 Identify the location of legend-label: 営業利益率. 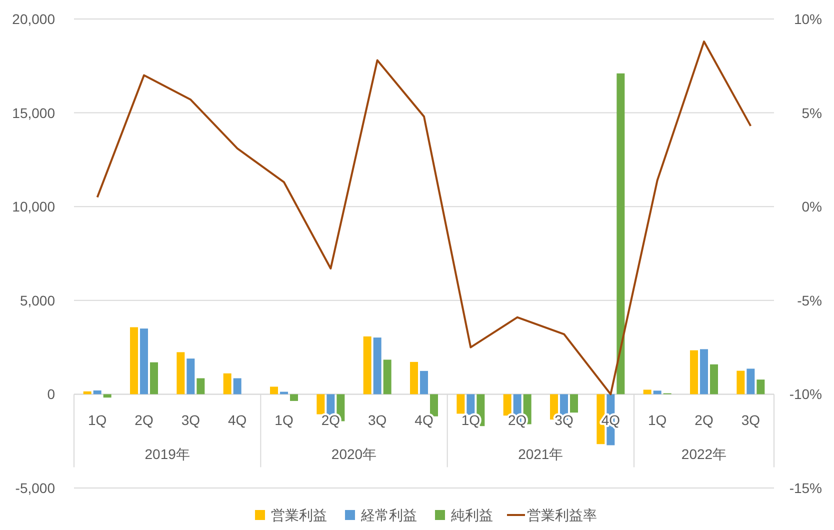
(562, 515).